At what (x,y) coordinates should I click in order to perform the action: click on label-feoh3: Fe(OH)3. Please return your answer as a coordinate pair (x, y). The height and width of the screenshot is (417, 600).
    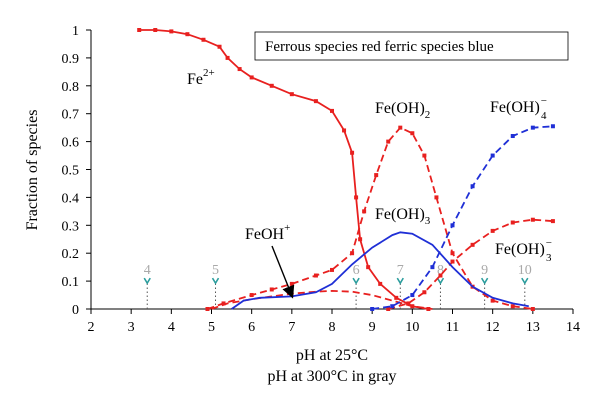
    Looking at the image, I should click on (403, 216).